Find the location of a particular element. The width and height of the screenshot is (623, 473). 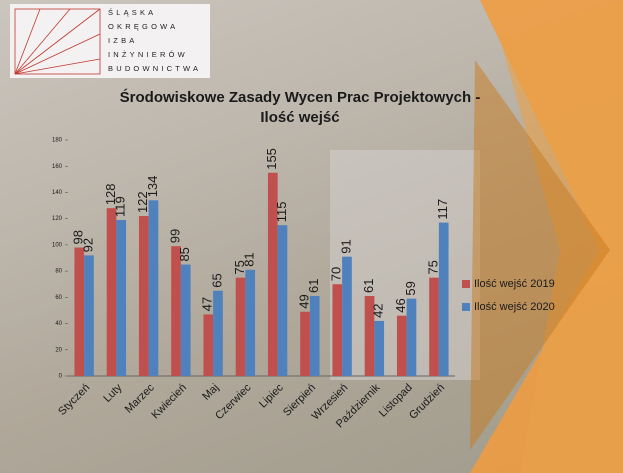

logo-text: ŚLĄSKA is located at coordinates (132, 12).